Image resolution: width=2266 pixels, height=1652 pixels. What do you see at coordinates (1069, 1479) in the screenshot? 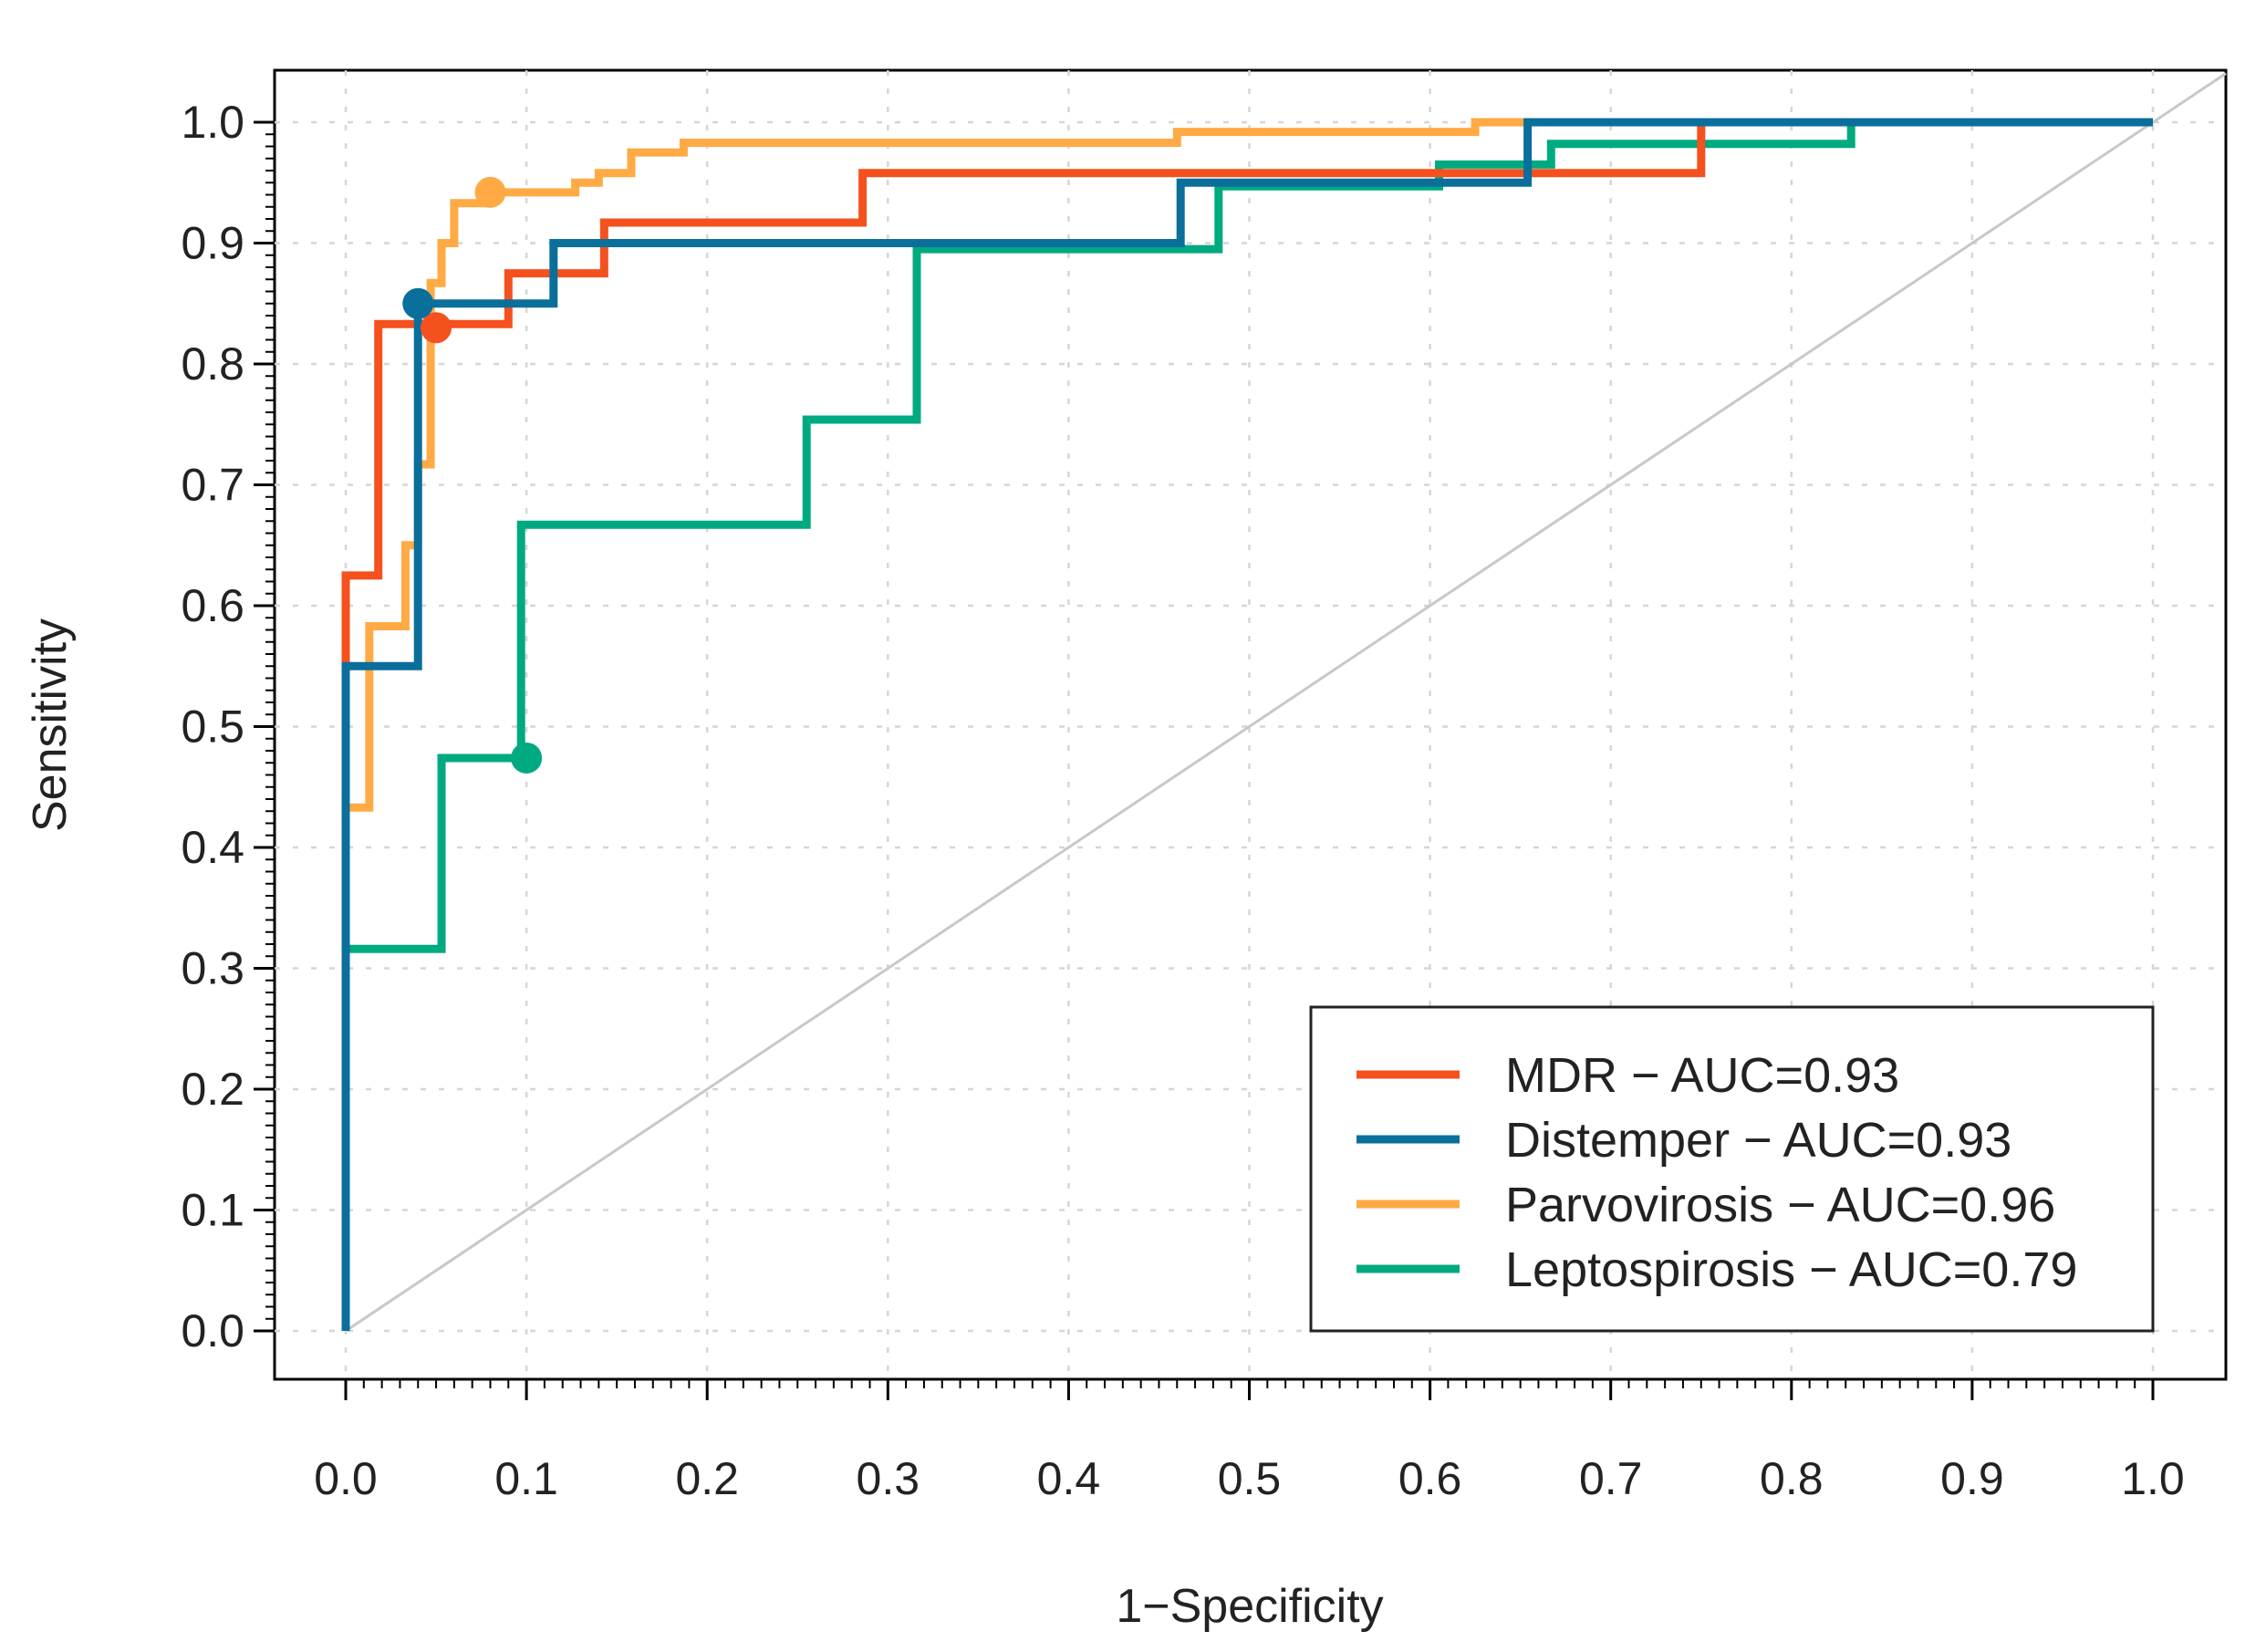
I see `x-tick-label: 0.4` at bounding box center [1069, 1479].